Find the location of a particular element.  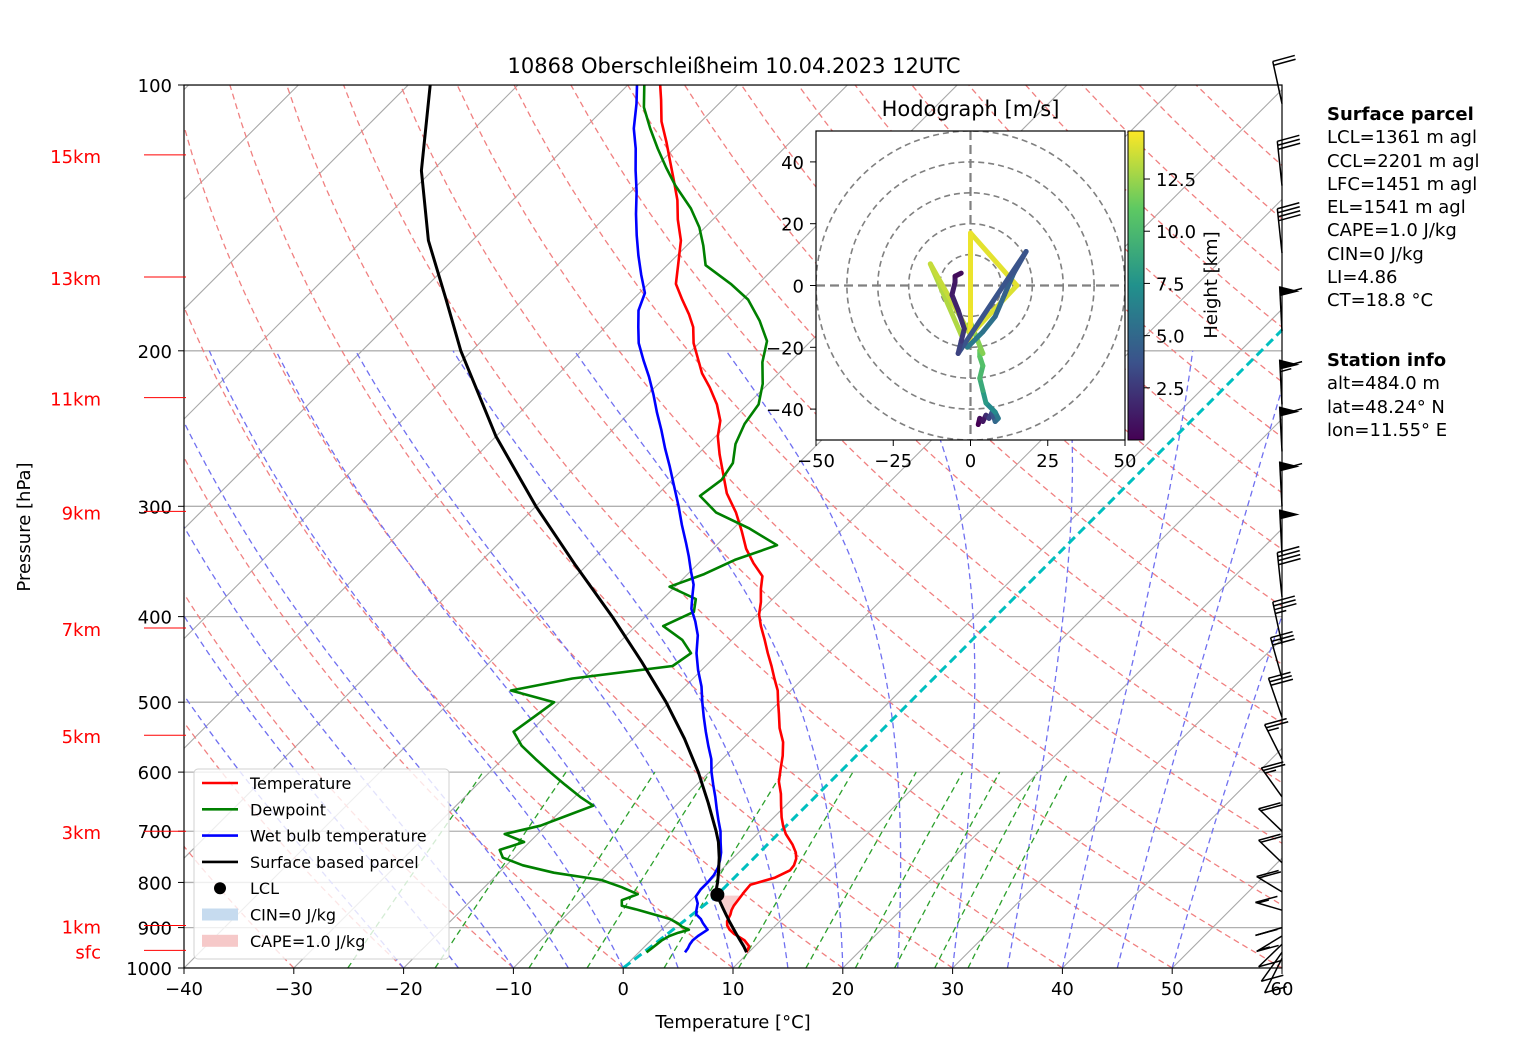

height-label: 11km is located at coordinates (75, 400).